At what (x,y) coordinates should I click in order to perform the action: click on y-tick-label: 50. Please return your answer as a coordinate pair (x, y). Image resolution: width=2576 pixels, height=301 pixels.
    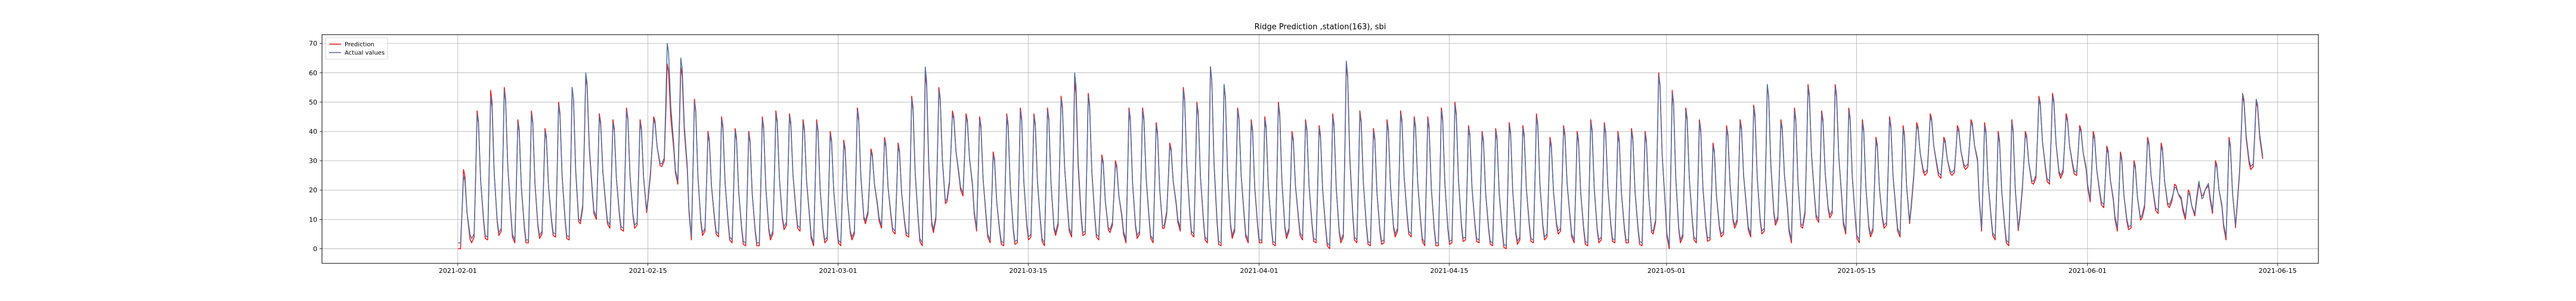
    Looking at the image, I should click on (313, 102).